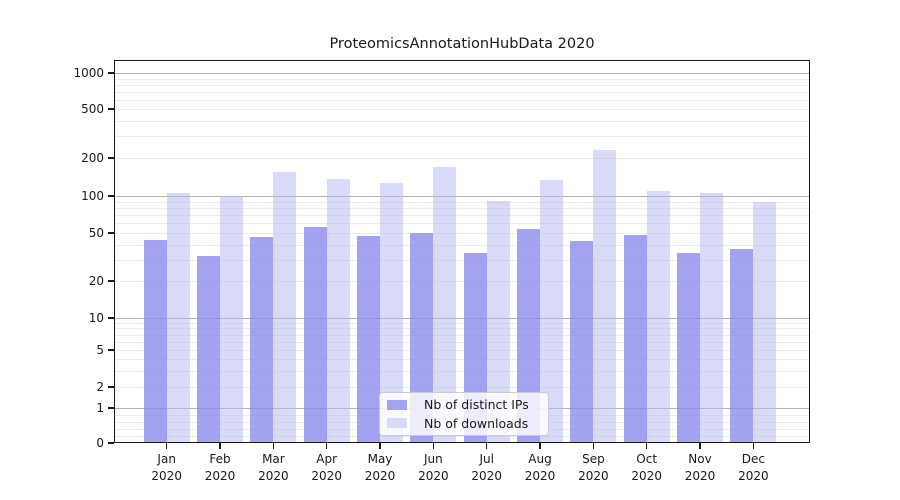 This screenshot has width=900, height=500. What do you see at coordinates (391, 312) in the screenshot?
I see `bar-downloads-may` at bounding box center [391, 312].